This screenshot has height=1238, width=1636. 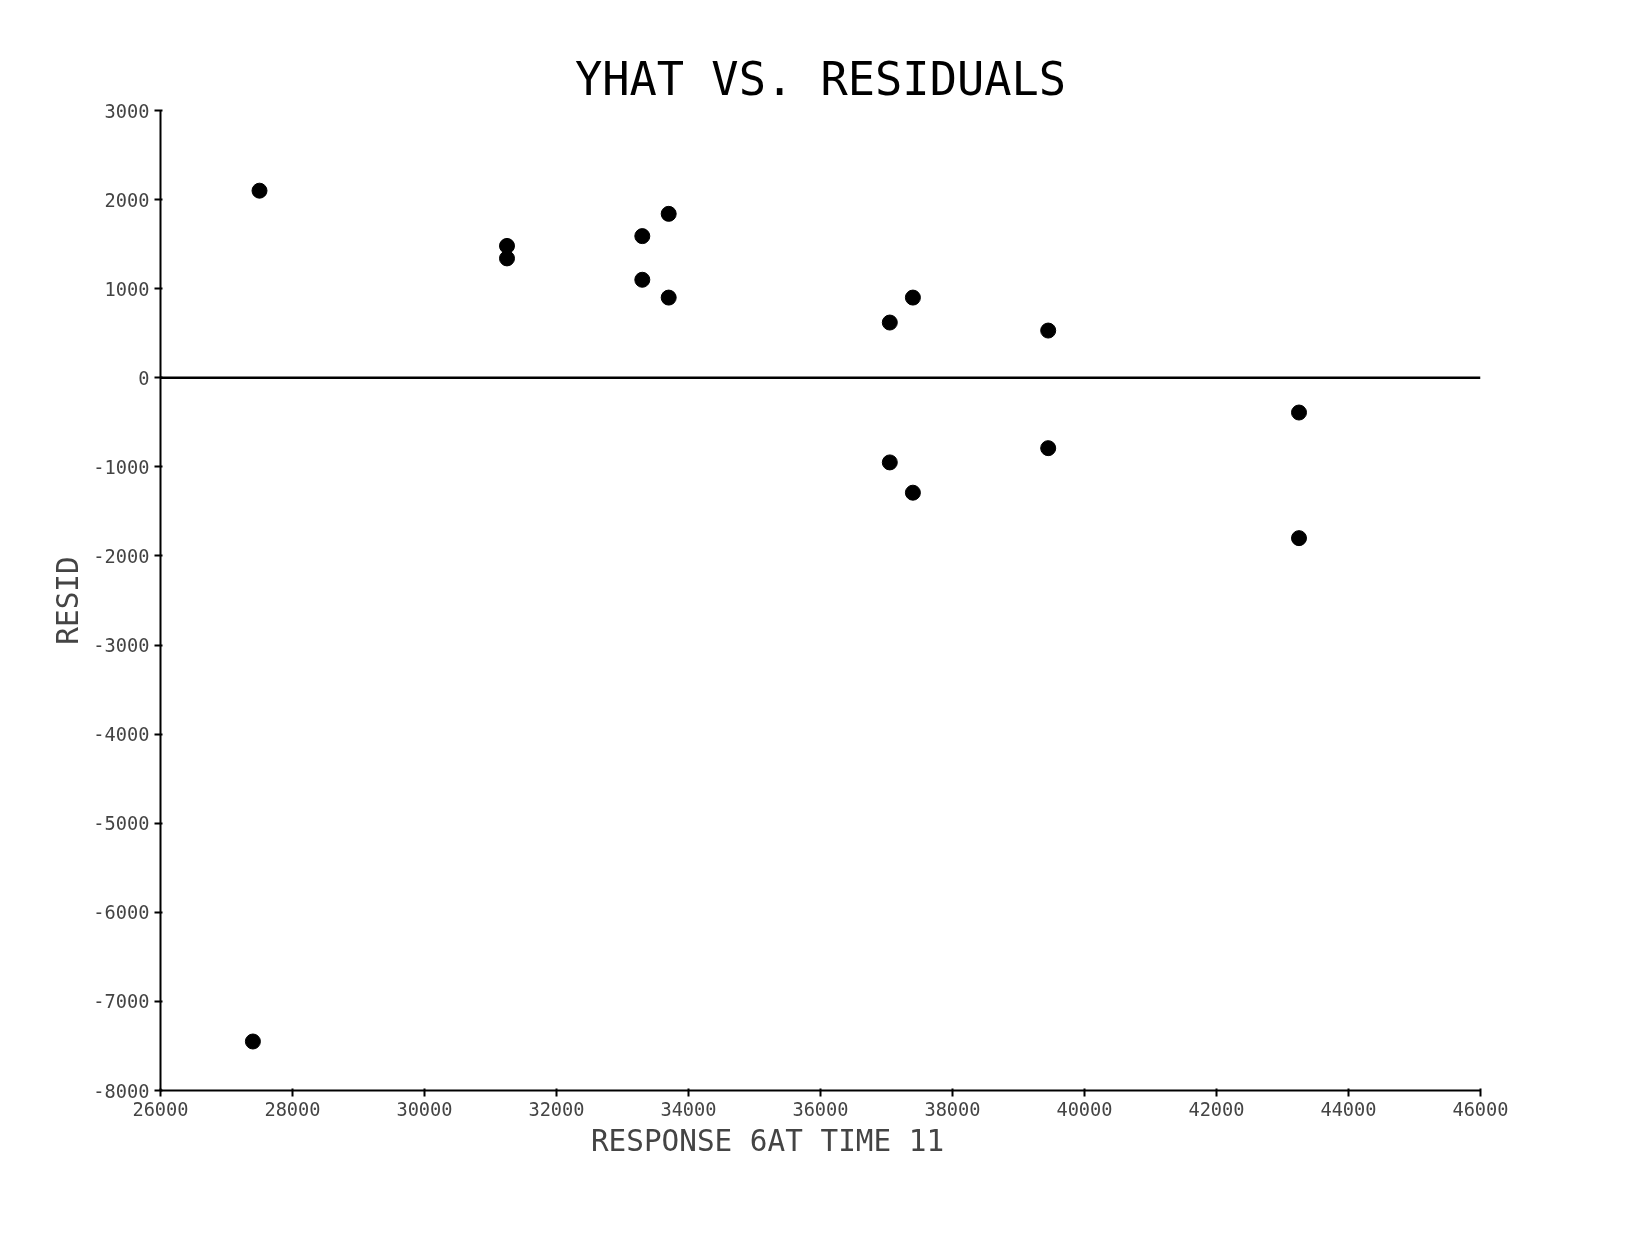 What do you see at coordinates (127, 289) in the screenshot?
I see `y-tick-label: 1000` at bounding box center [127, 289].